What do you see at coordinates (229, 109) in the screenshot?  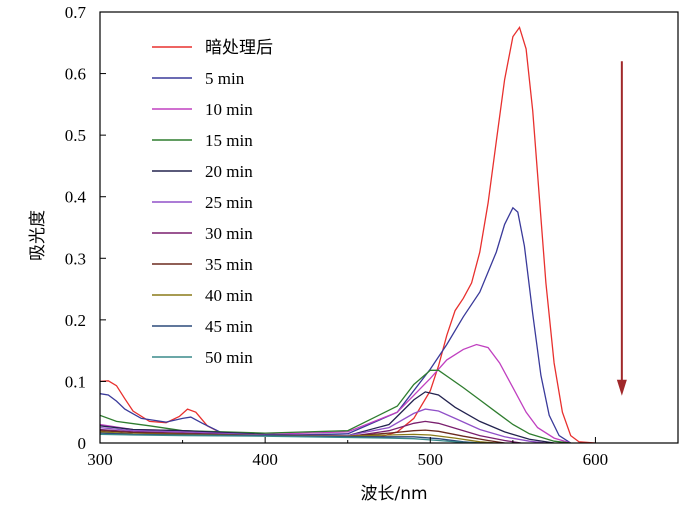 I see `legend-label: 10 min` at bounding box center [229, 109].